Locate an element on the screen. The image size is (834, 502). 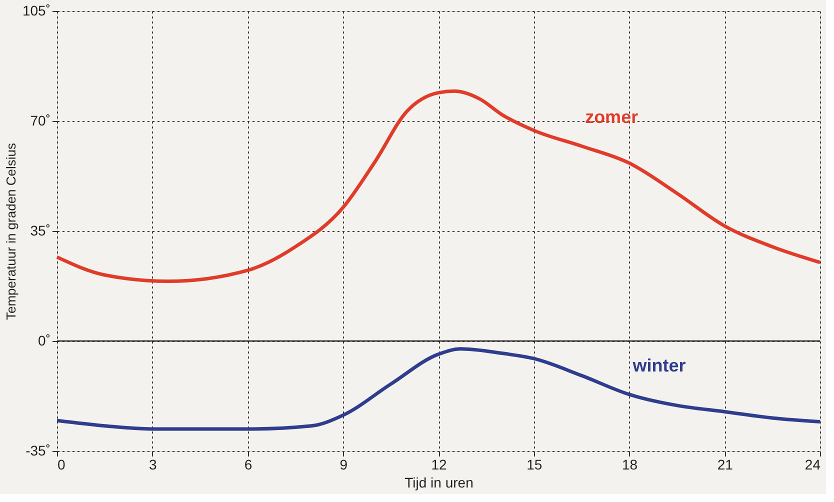
y-tick-label: -35˚ is located at coordinates (38, 450).